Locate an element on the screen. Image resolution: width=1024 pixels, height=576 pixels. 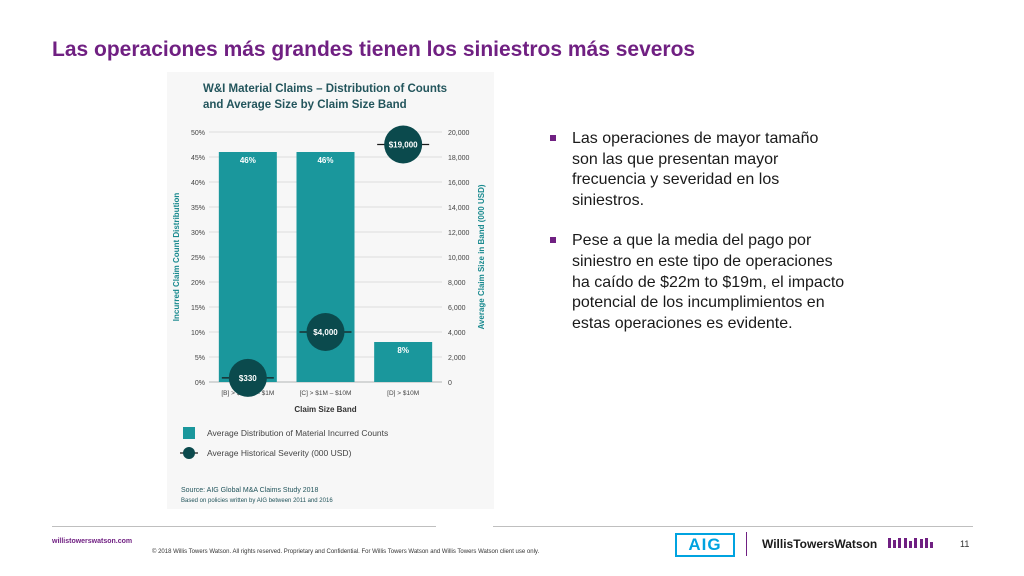
right-tick-label: 6,000 is located at coordinates (457, 308).